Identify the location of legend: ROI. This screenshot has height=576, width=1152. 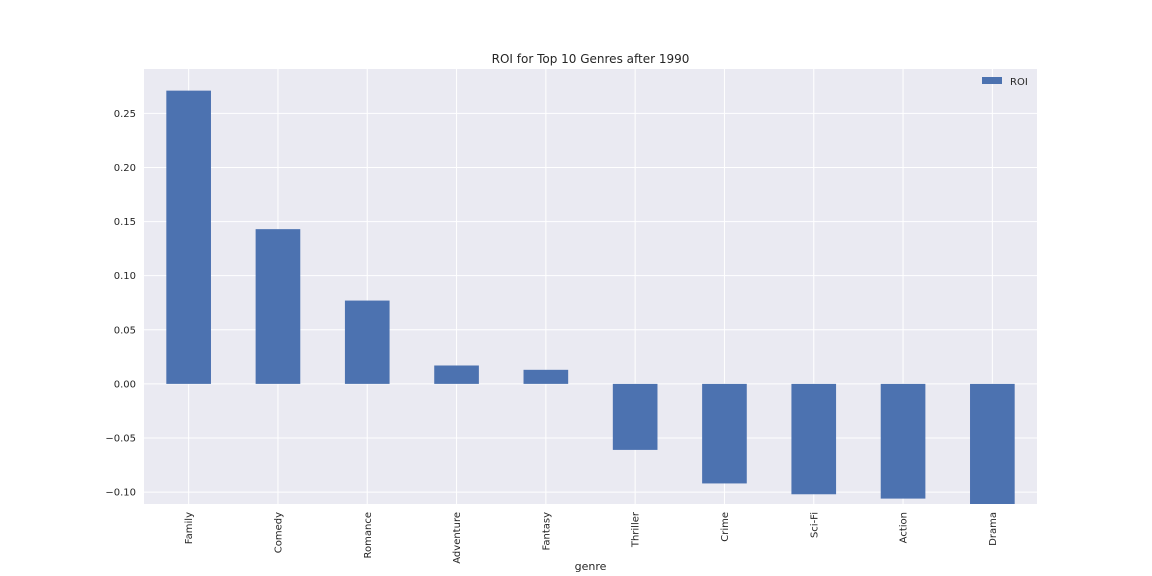
(1005, 82).